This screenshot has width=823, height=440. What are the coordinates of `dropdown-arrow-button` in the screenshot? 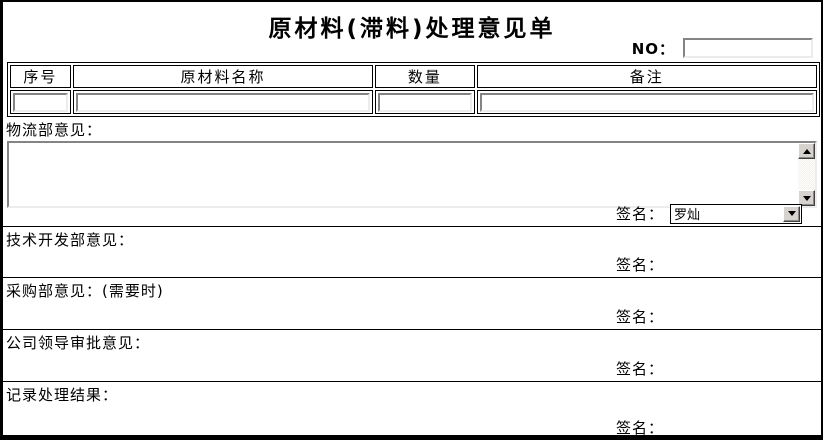 It's located at (792, 213).